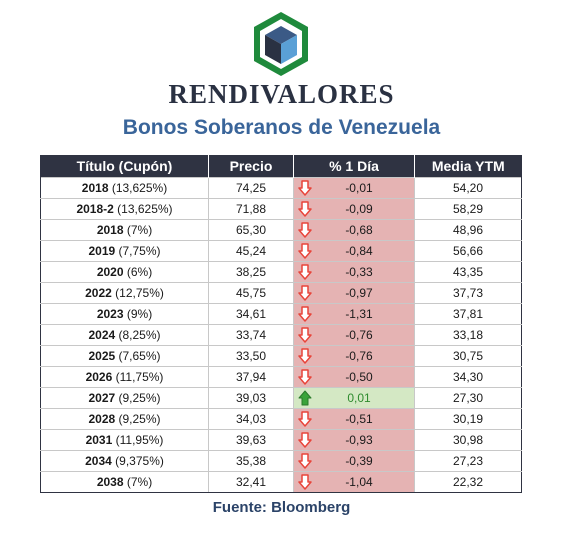 This screenshot has width=563, height=539. I want to click on price-cell: 33,50, so click(251, 356).